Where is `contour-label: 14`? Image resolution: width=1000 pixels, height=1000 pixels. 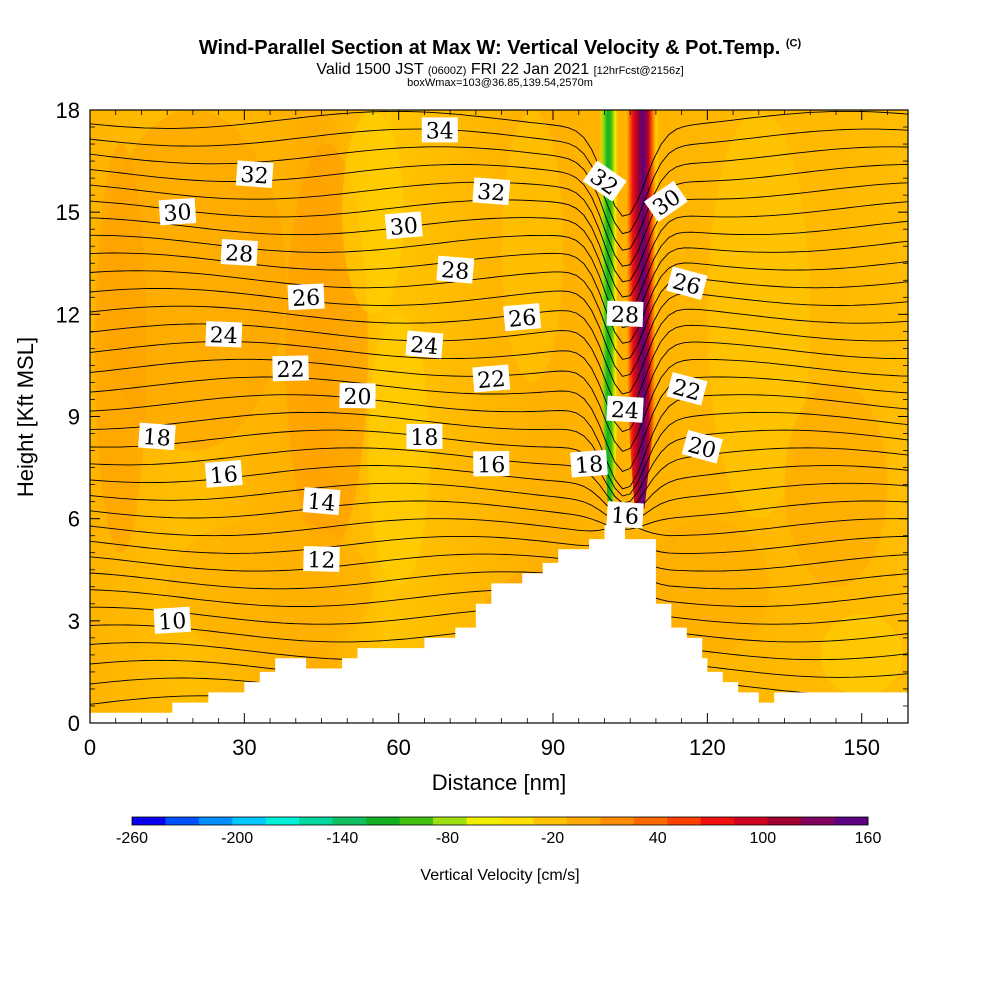
contour-label: 14 is located at coordinates (321, 502).